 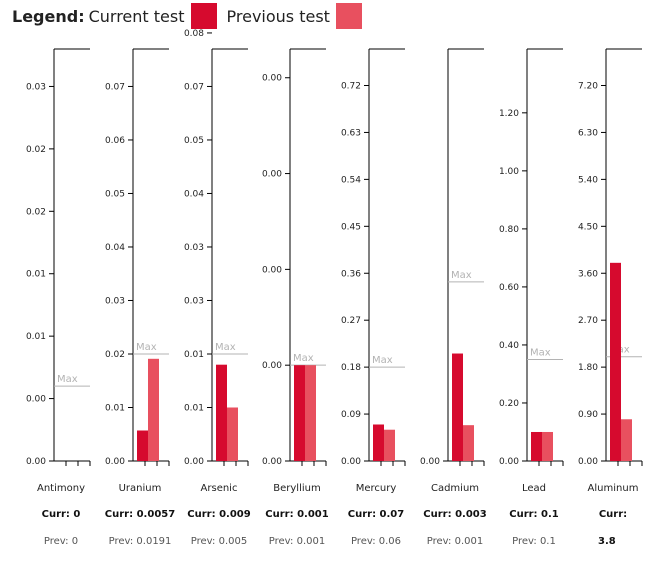 I want to click on current-value-label: Curr: 0.001, so click(x=296, y=514).